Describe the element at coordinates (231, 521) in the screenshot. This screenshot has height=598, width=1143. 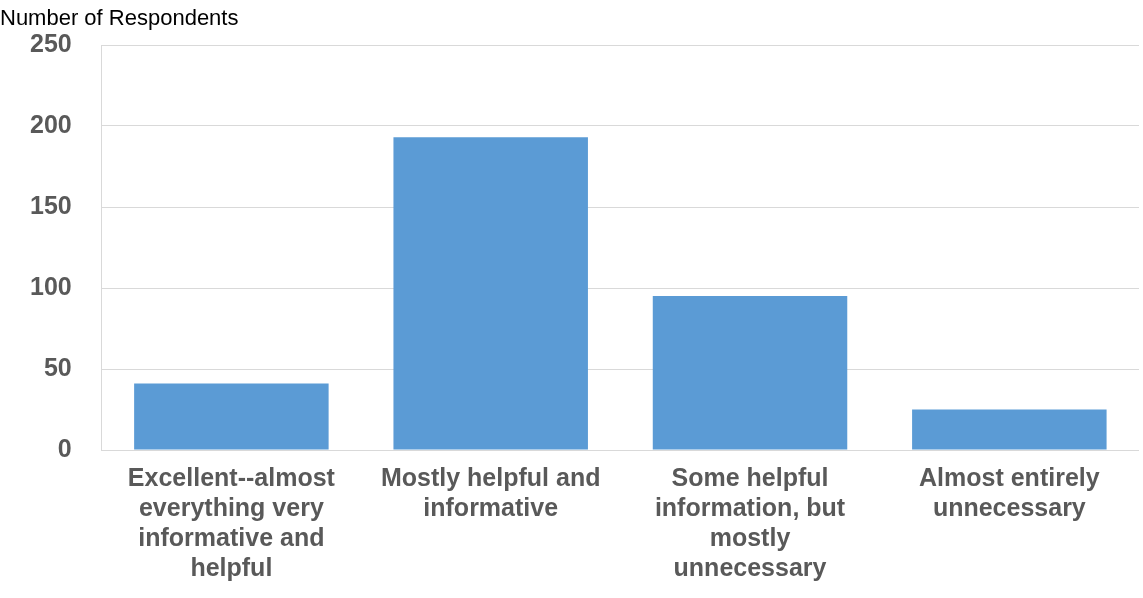
I see `x-tick-label: Excellent--almost everything very informative and helpful` at that location.